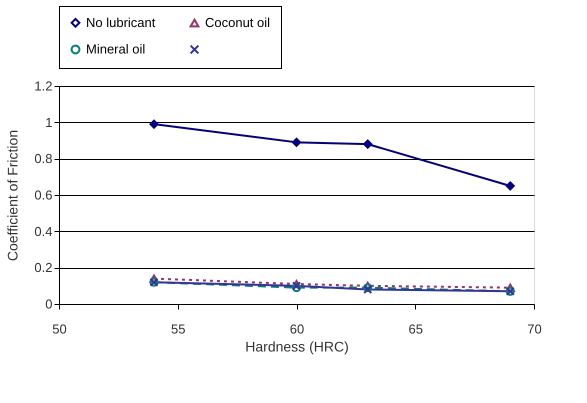 This screenshot has height=403, width=587. Describe the element at coordinates (415, 329) in the screenshot. I see `x-tick-label: 65` at that location.